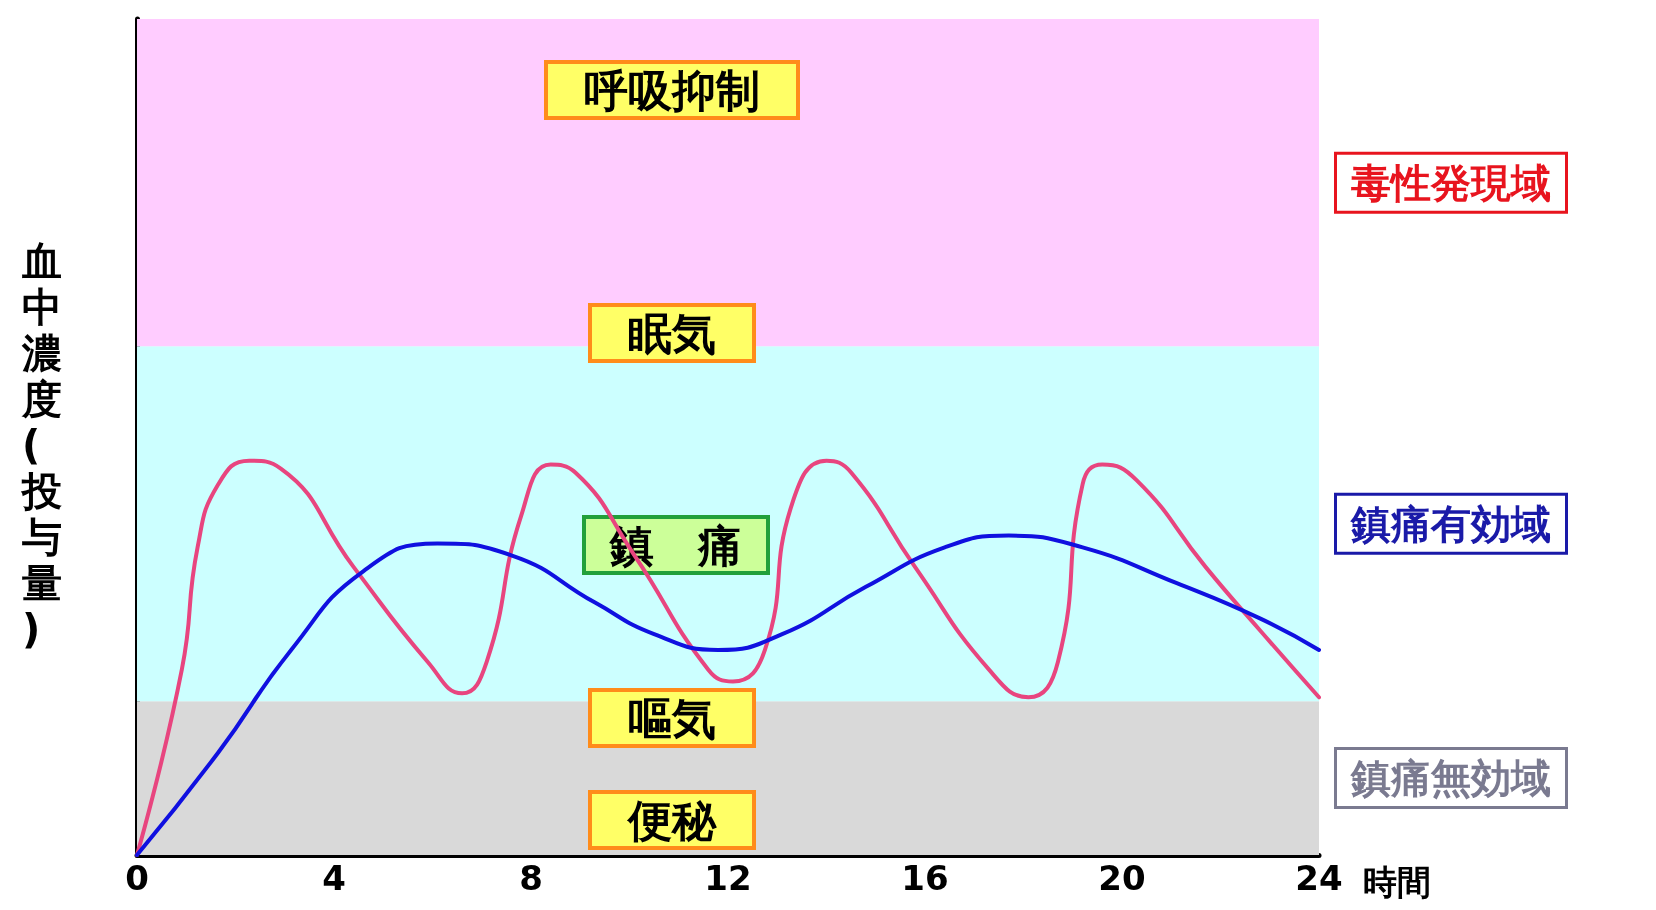 This screenshot has height=910, width=1656. Describe the element at coordinates (1319, 878) in the screenshot. I see `x-tick-label: 24` at that location.